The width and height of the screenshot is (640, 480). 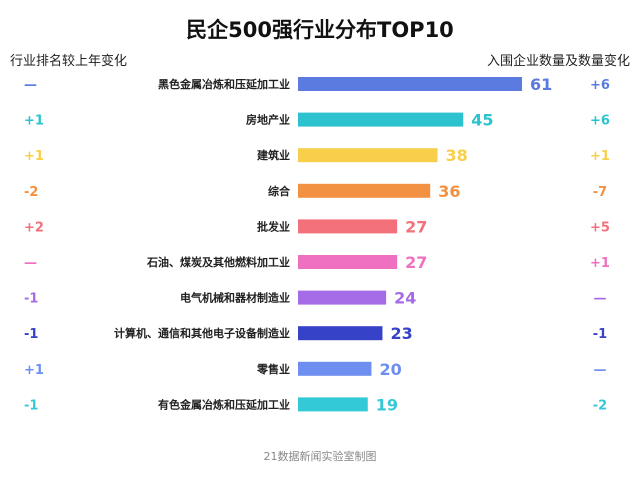 I want to click on value-label: 23, so click(x=401, y=333).